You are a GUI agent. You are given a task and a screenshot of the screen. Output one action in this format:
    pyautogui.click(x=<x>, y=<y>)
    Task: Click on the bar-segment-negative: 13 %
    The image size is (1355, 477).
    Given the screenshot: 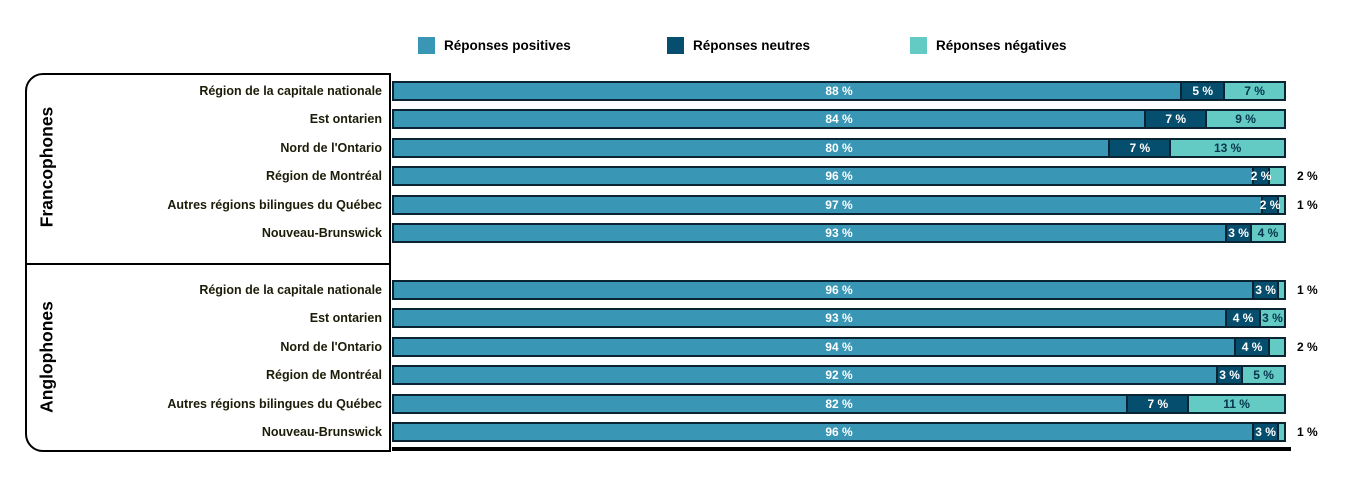 What is the action you would take?
    pyautogui.click(x=1227, y=147)
    